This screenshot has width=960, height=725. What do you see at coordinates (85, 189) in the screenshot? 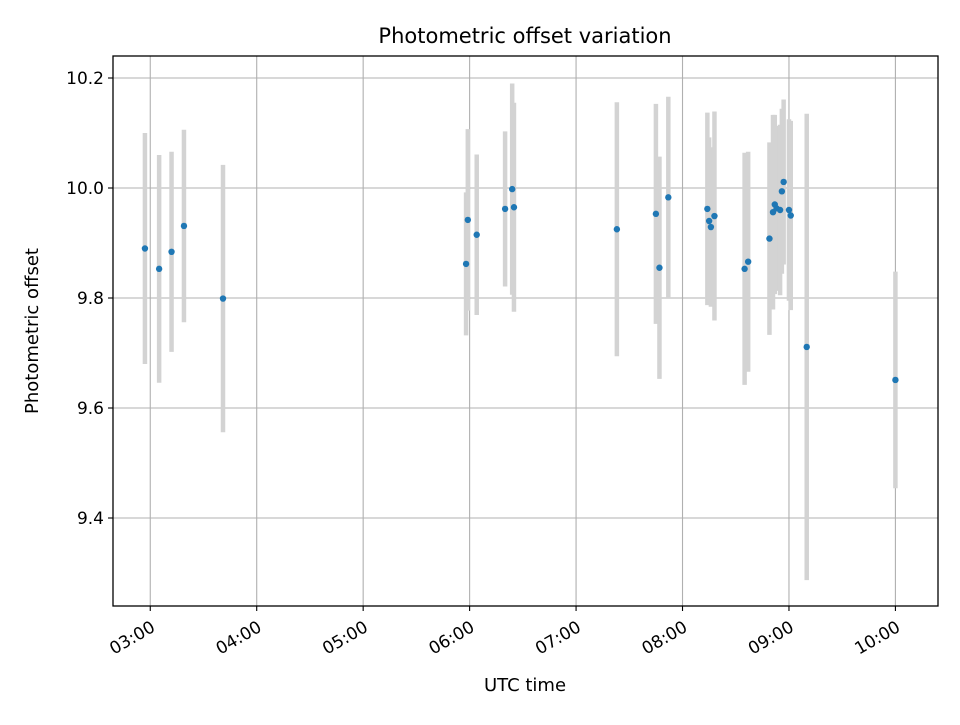
I see `y-tick-label: 10.0` at bounding box center [85, 189].